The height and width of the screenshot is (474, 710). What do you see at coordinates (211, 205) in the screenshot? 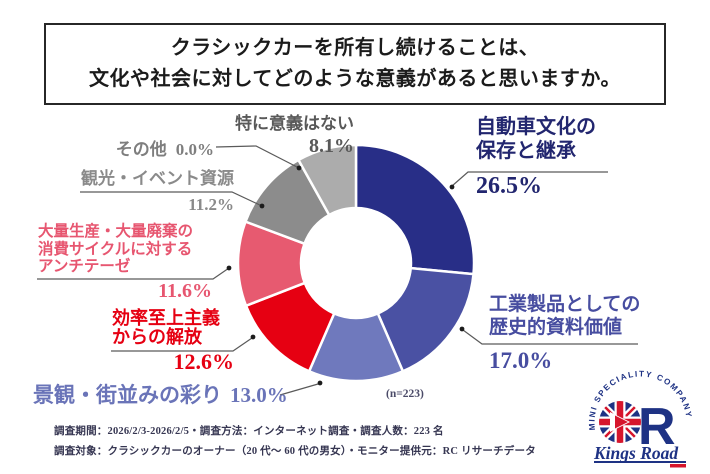
I see `slice-value: 11.2%` at bounding box center [211, 205].